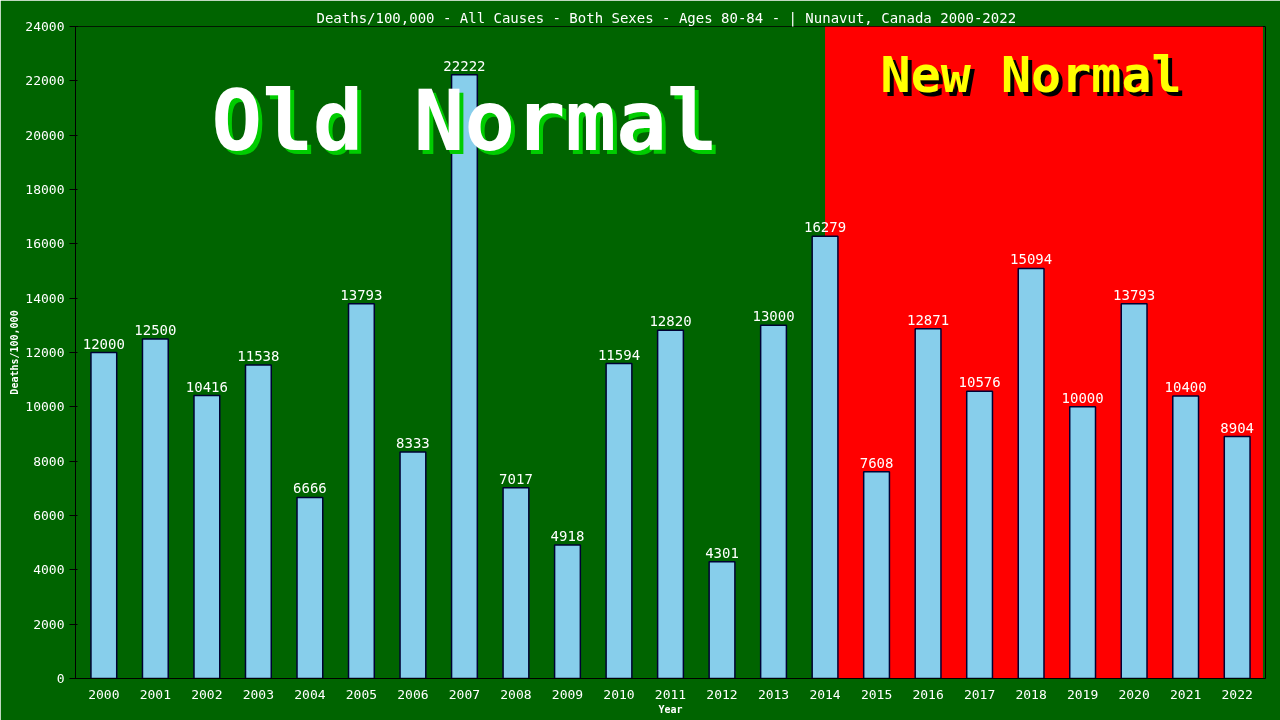 Image resolution: width=1280 pixels, height=720 pixels. Describe the element at coordinates (413, 694) in the screenshot. I see `x-tick-label: 2006` at that location.